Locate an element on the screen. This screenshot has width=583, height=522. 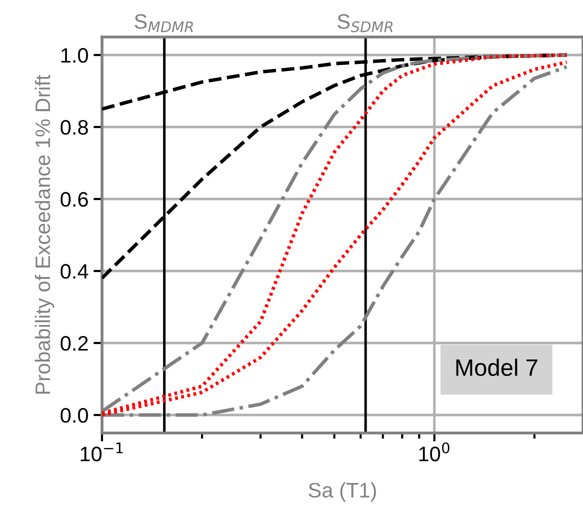
annotation: Model 7 is located at coordinates (497, 367).